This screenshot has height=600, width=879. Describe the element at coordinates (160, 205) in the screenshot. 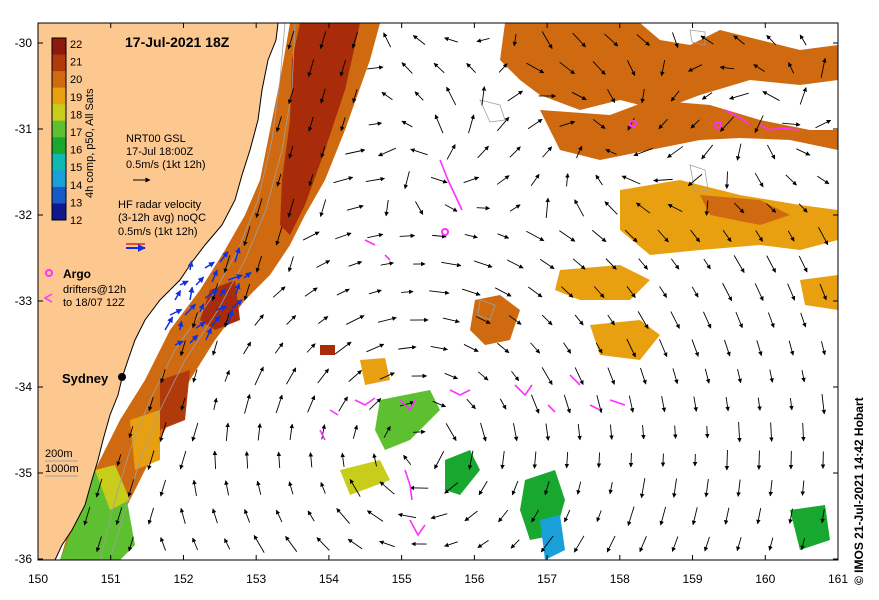

I see `radar-legend-title: HF radar velocity` at that location.